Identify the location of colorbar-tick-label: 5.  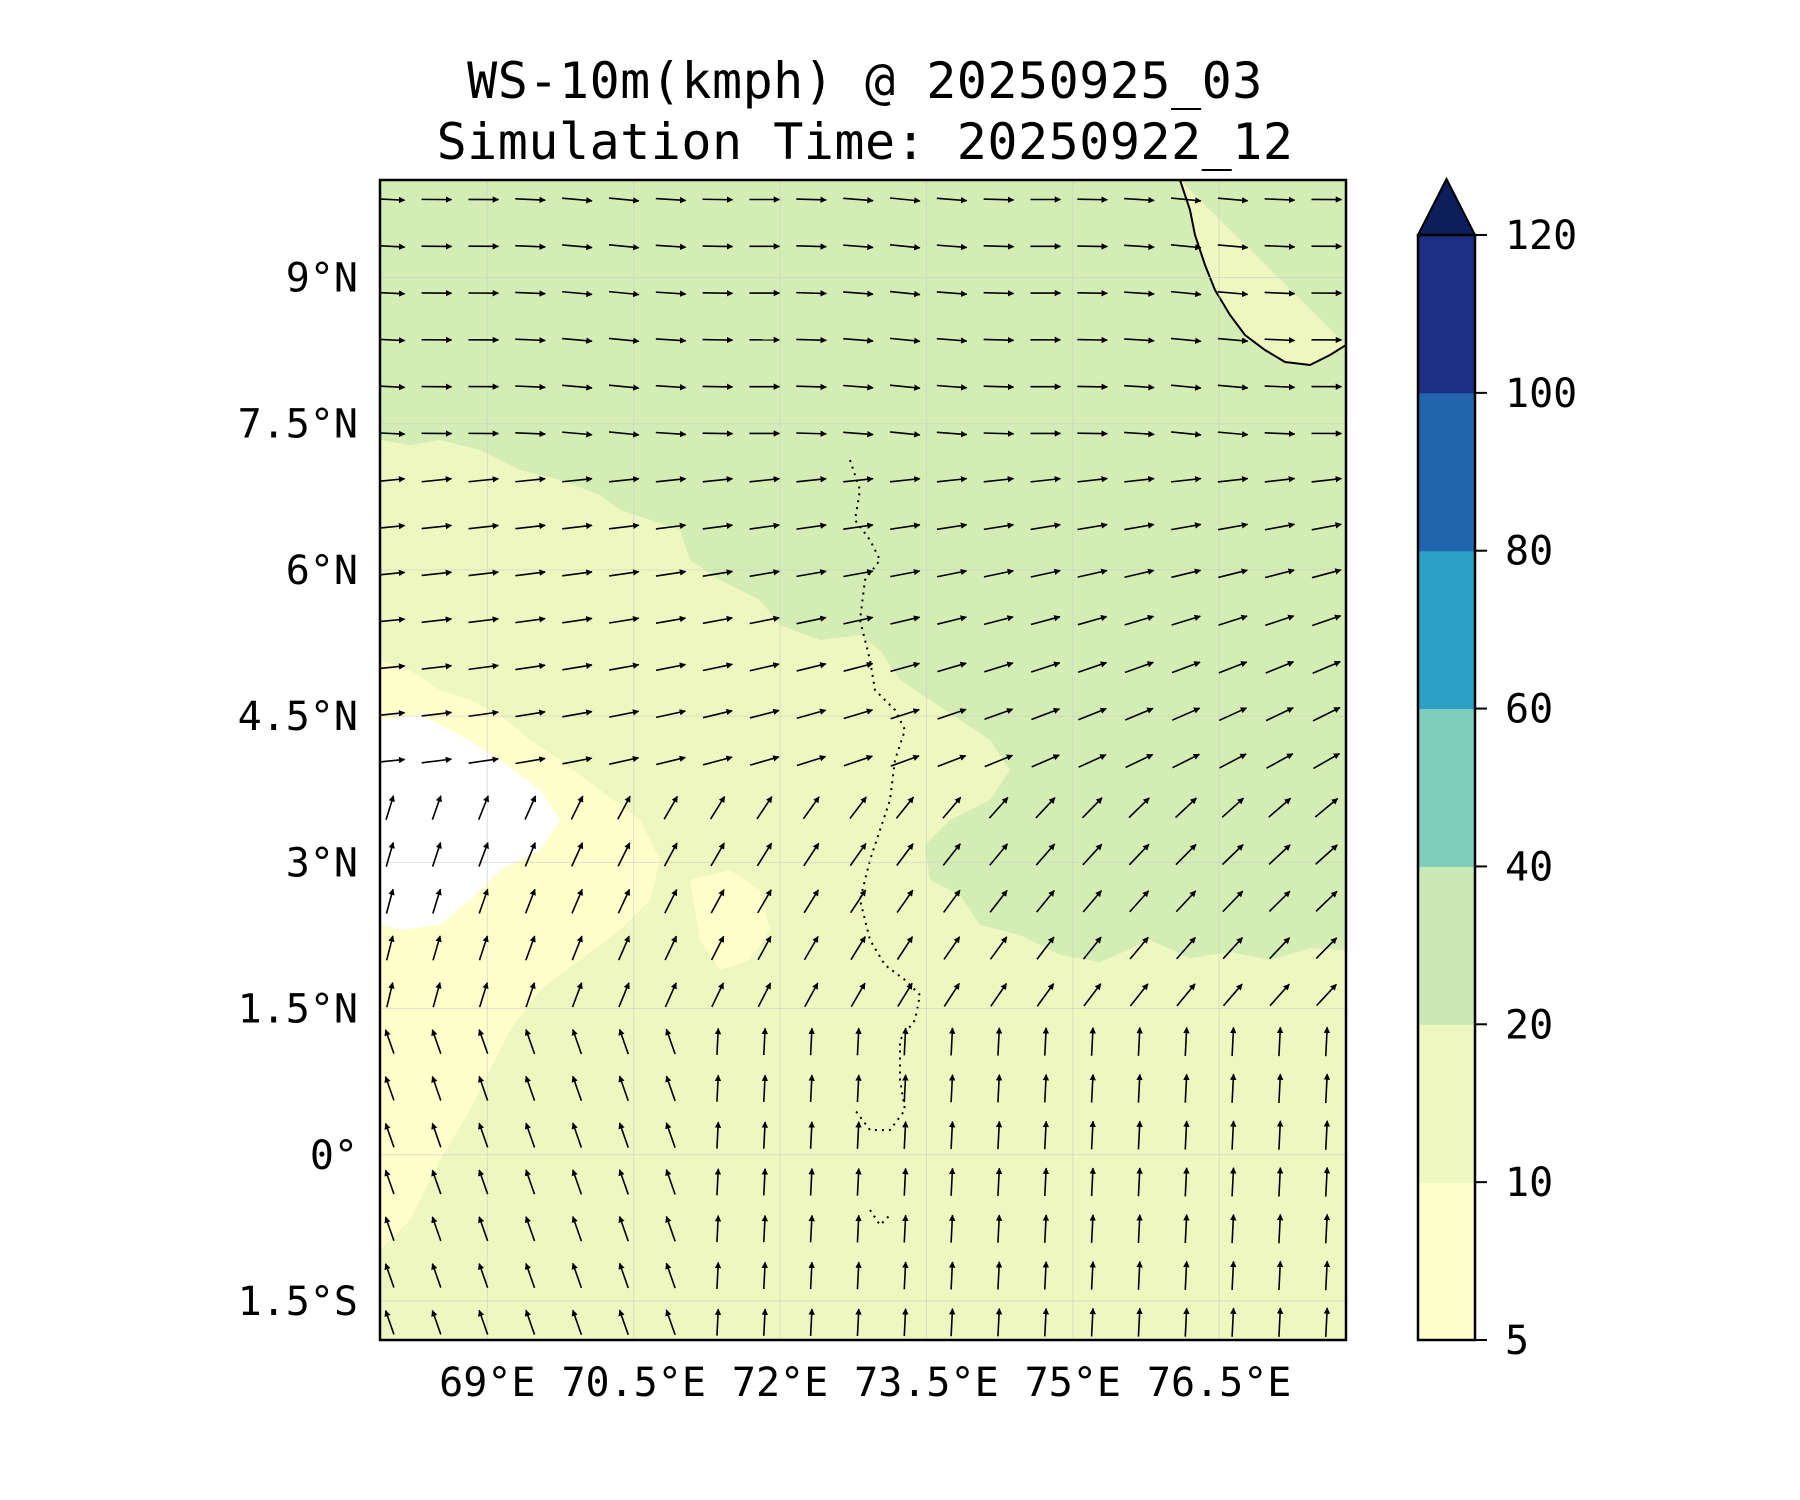
(1517, 1341).